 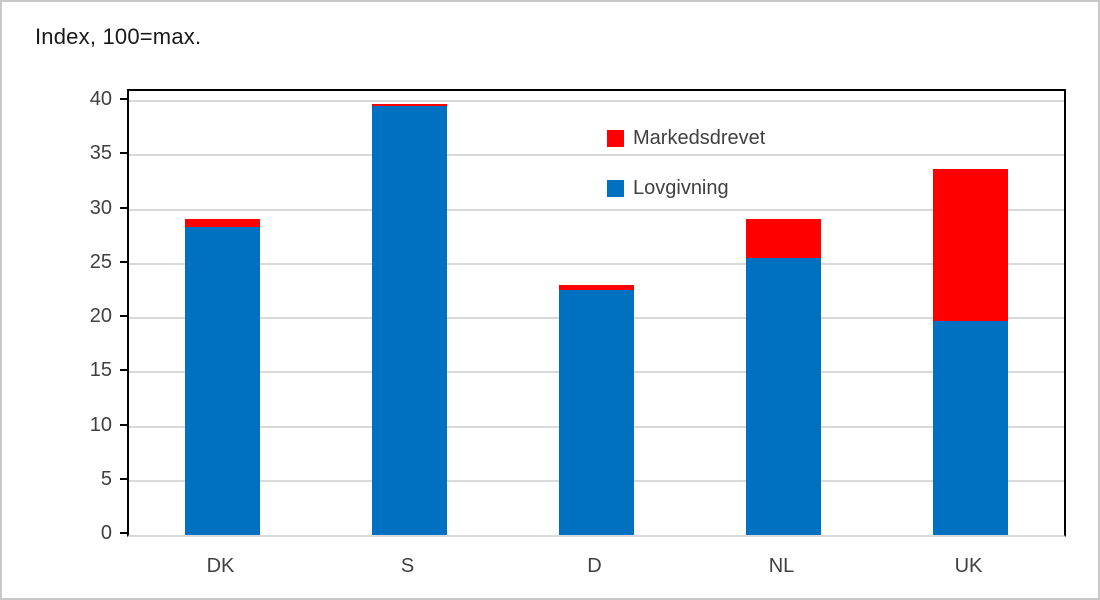 What do you see at coordinates (970, 245) in the screenshot?
I see `bar-uk-markedsdrevet` at bounding box center [970, 245].